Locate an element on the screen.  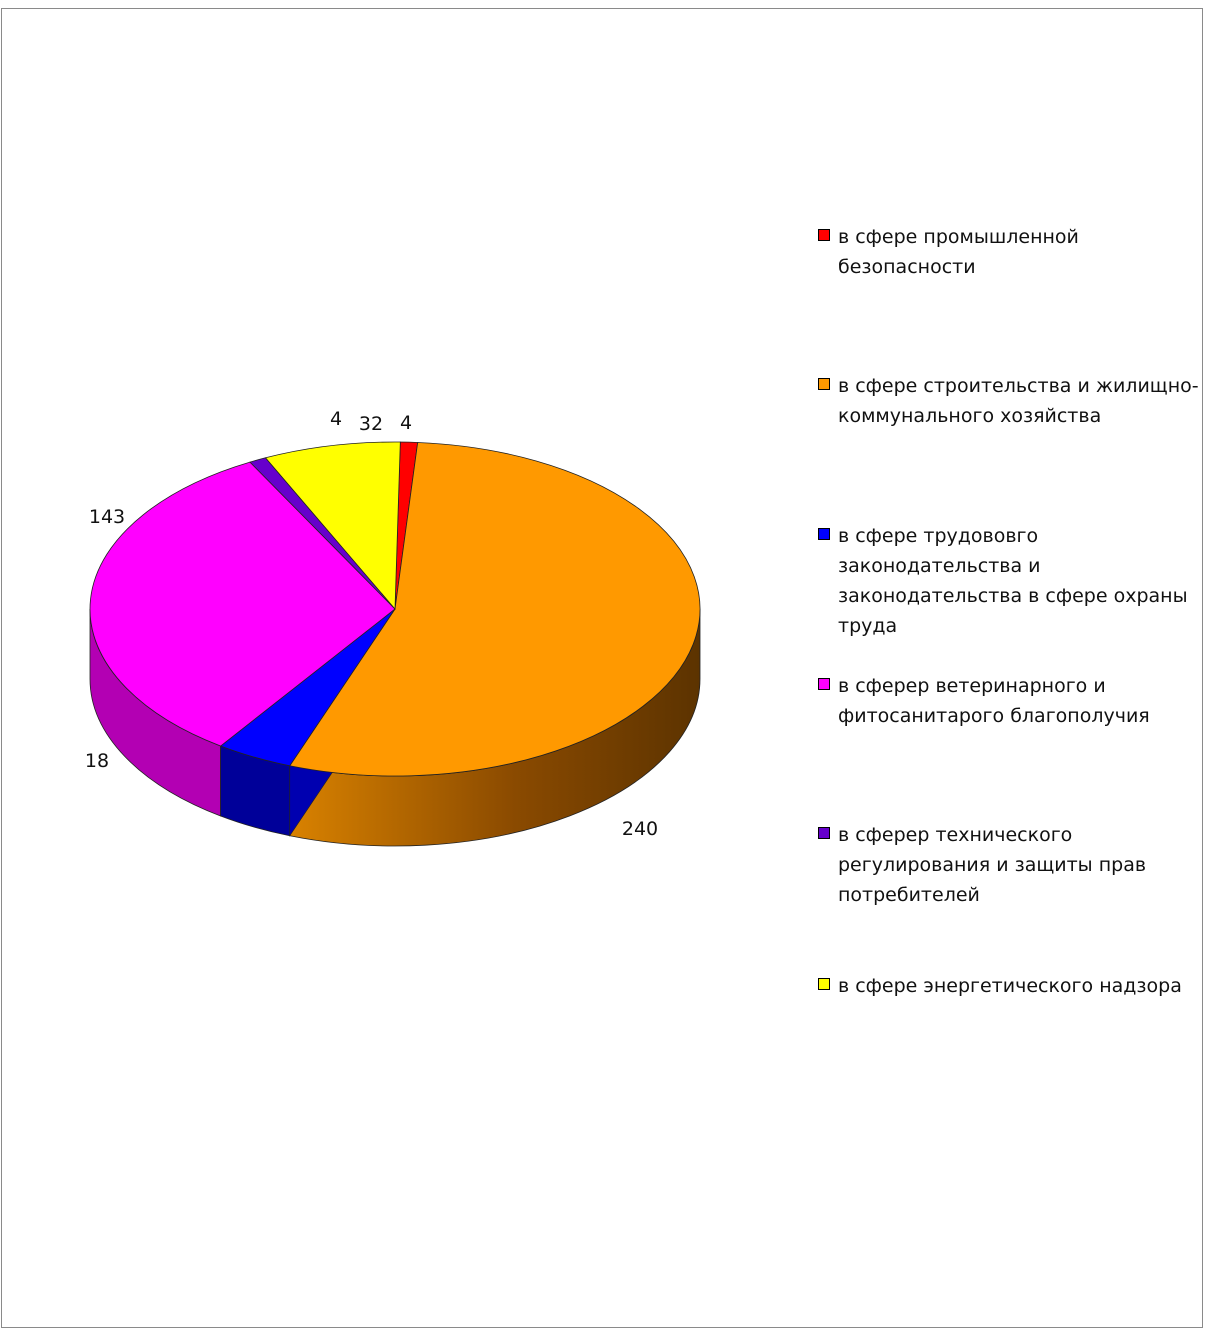
legend-label: в сфере энергетического надзора is located at coordinates (1010, 986).